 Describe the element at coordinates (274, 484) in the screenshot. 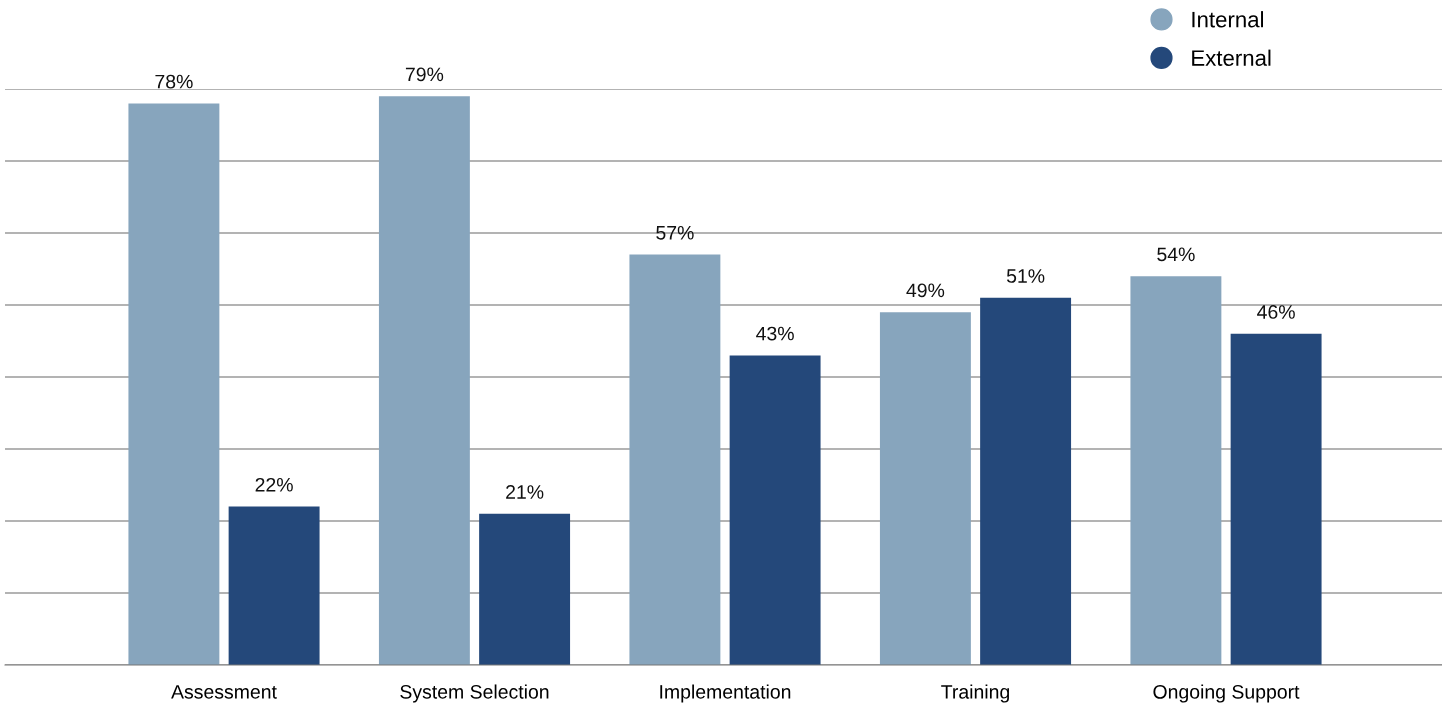

I see `data-label: 22%` at that location.